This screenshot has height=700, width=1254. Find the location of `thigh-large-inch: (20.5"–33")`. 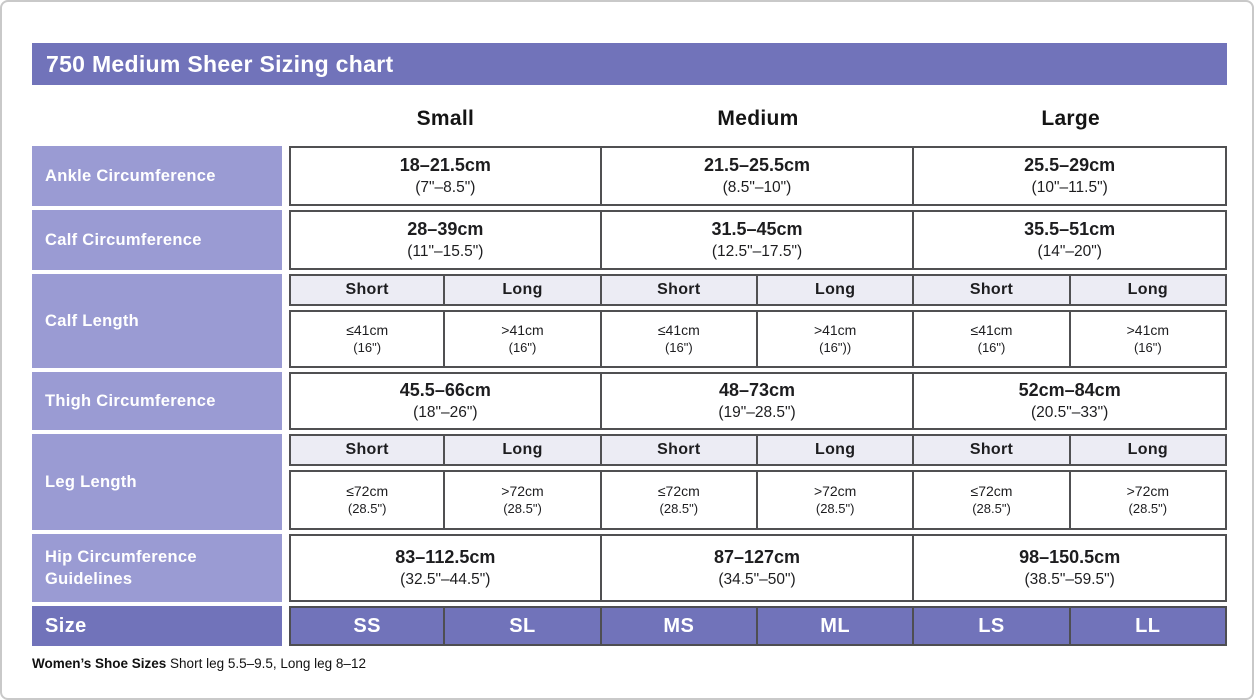

thigh-large-inch: (20.5"–33") is located at coordinates (1069, 412).